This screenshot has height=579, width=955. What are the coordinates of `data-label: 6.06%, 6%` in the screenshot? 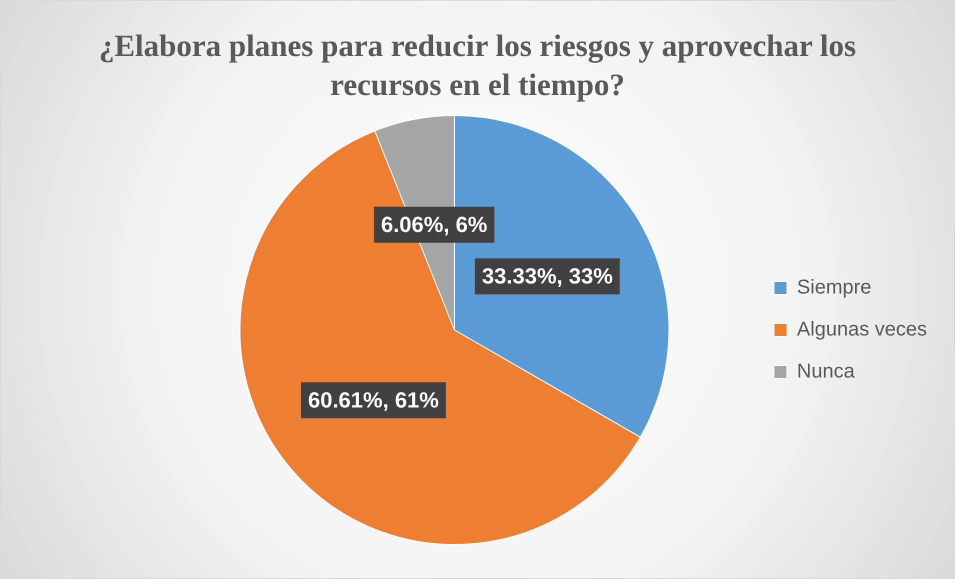 It's located at (434, 223).